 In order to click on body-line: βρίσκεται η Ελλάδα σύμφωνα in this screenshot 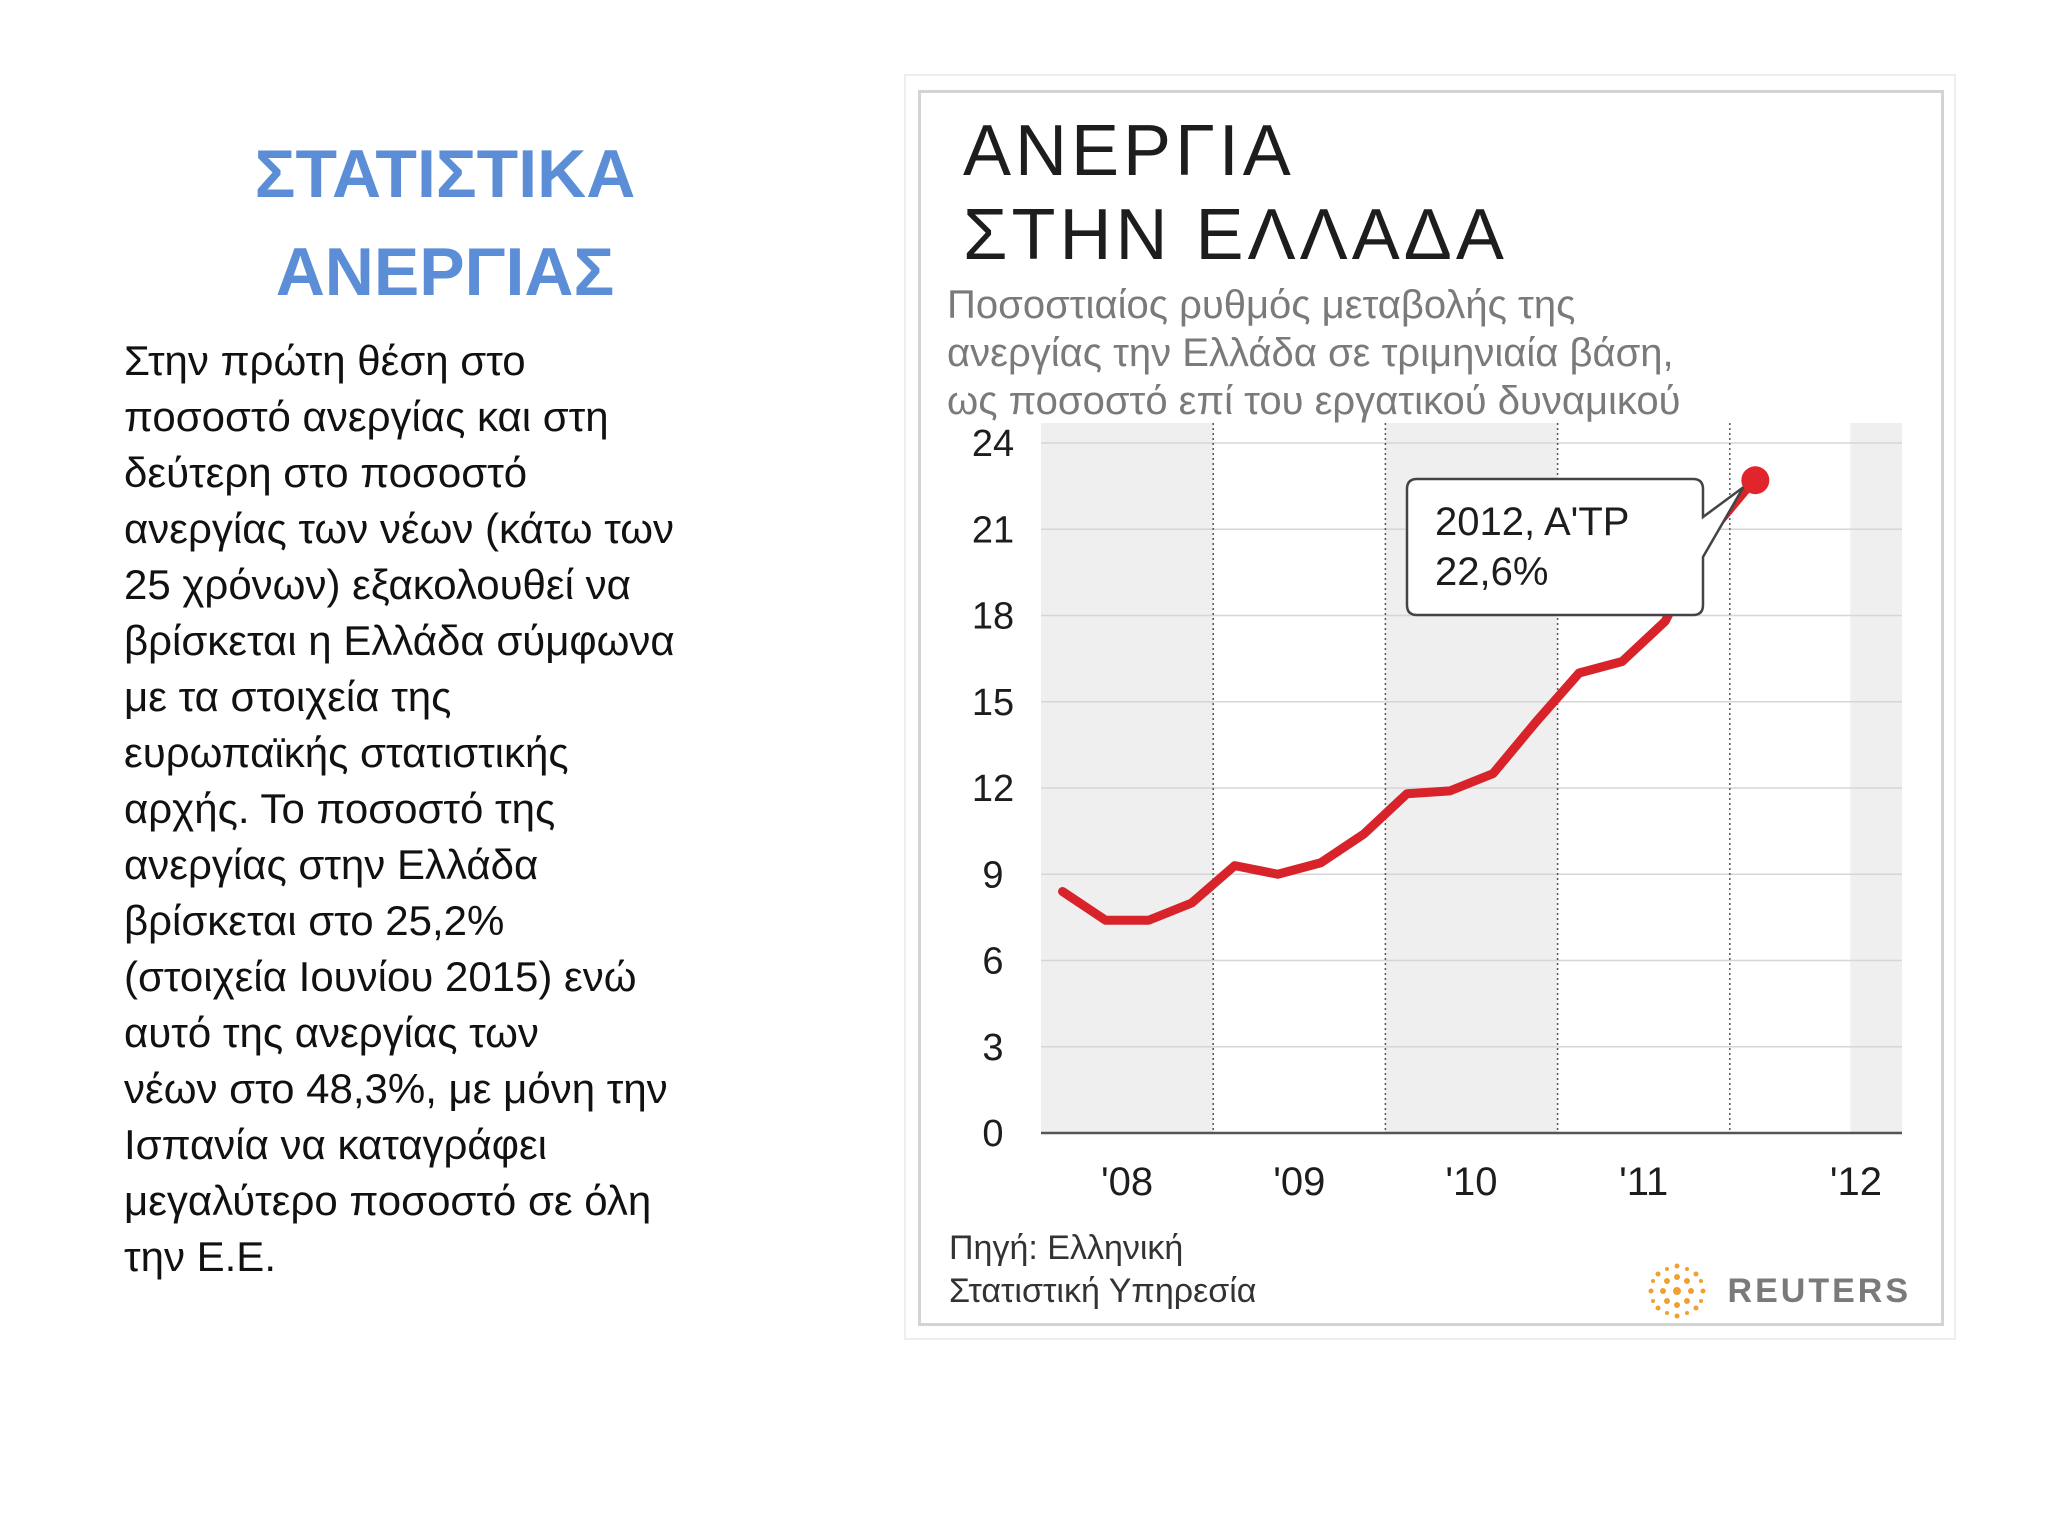, I will do `click(399, 640)`.